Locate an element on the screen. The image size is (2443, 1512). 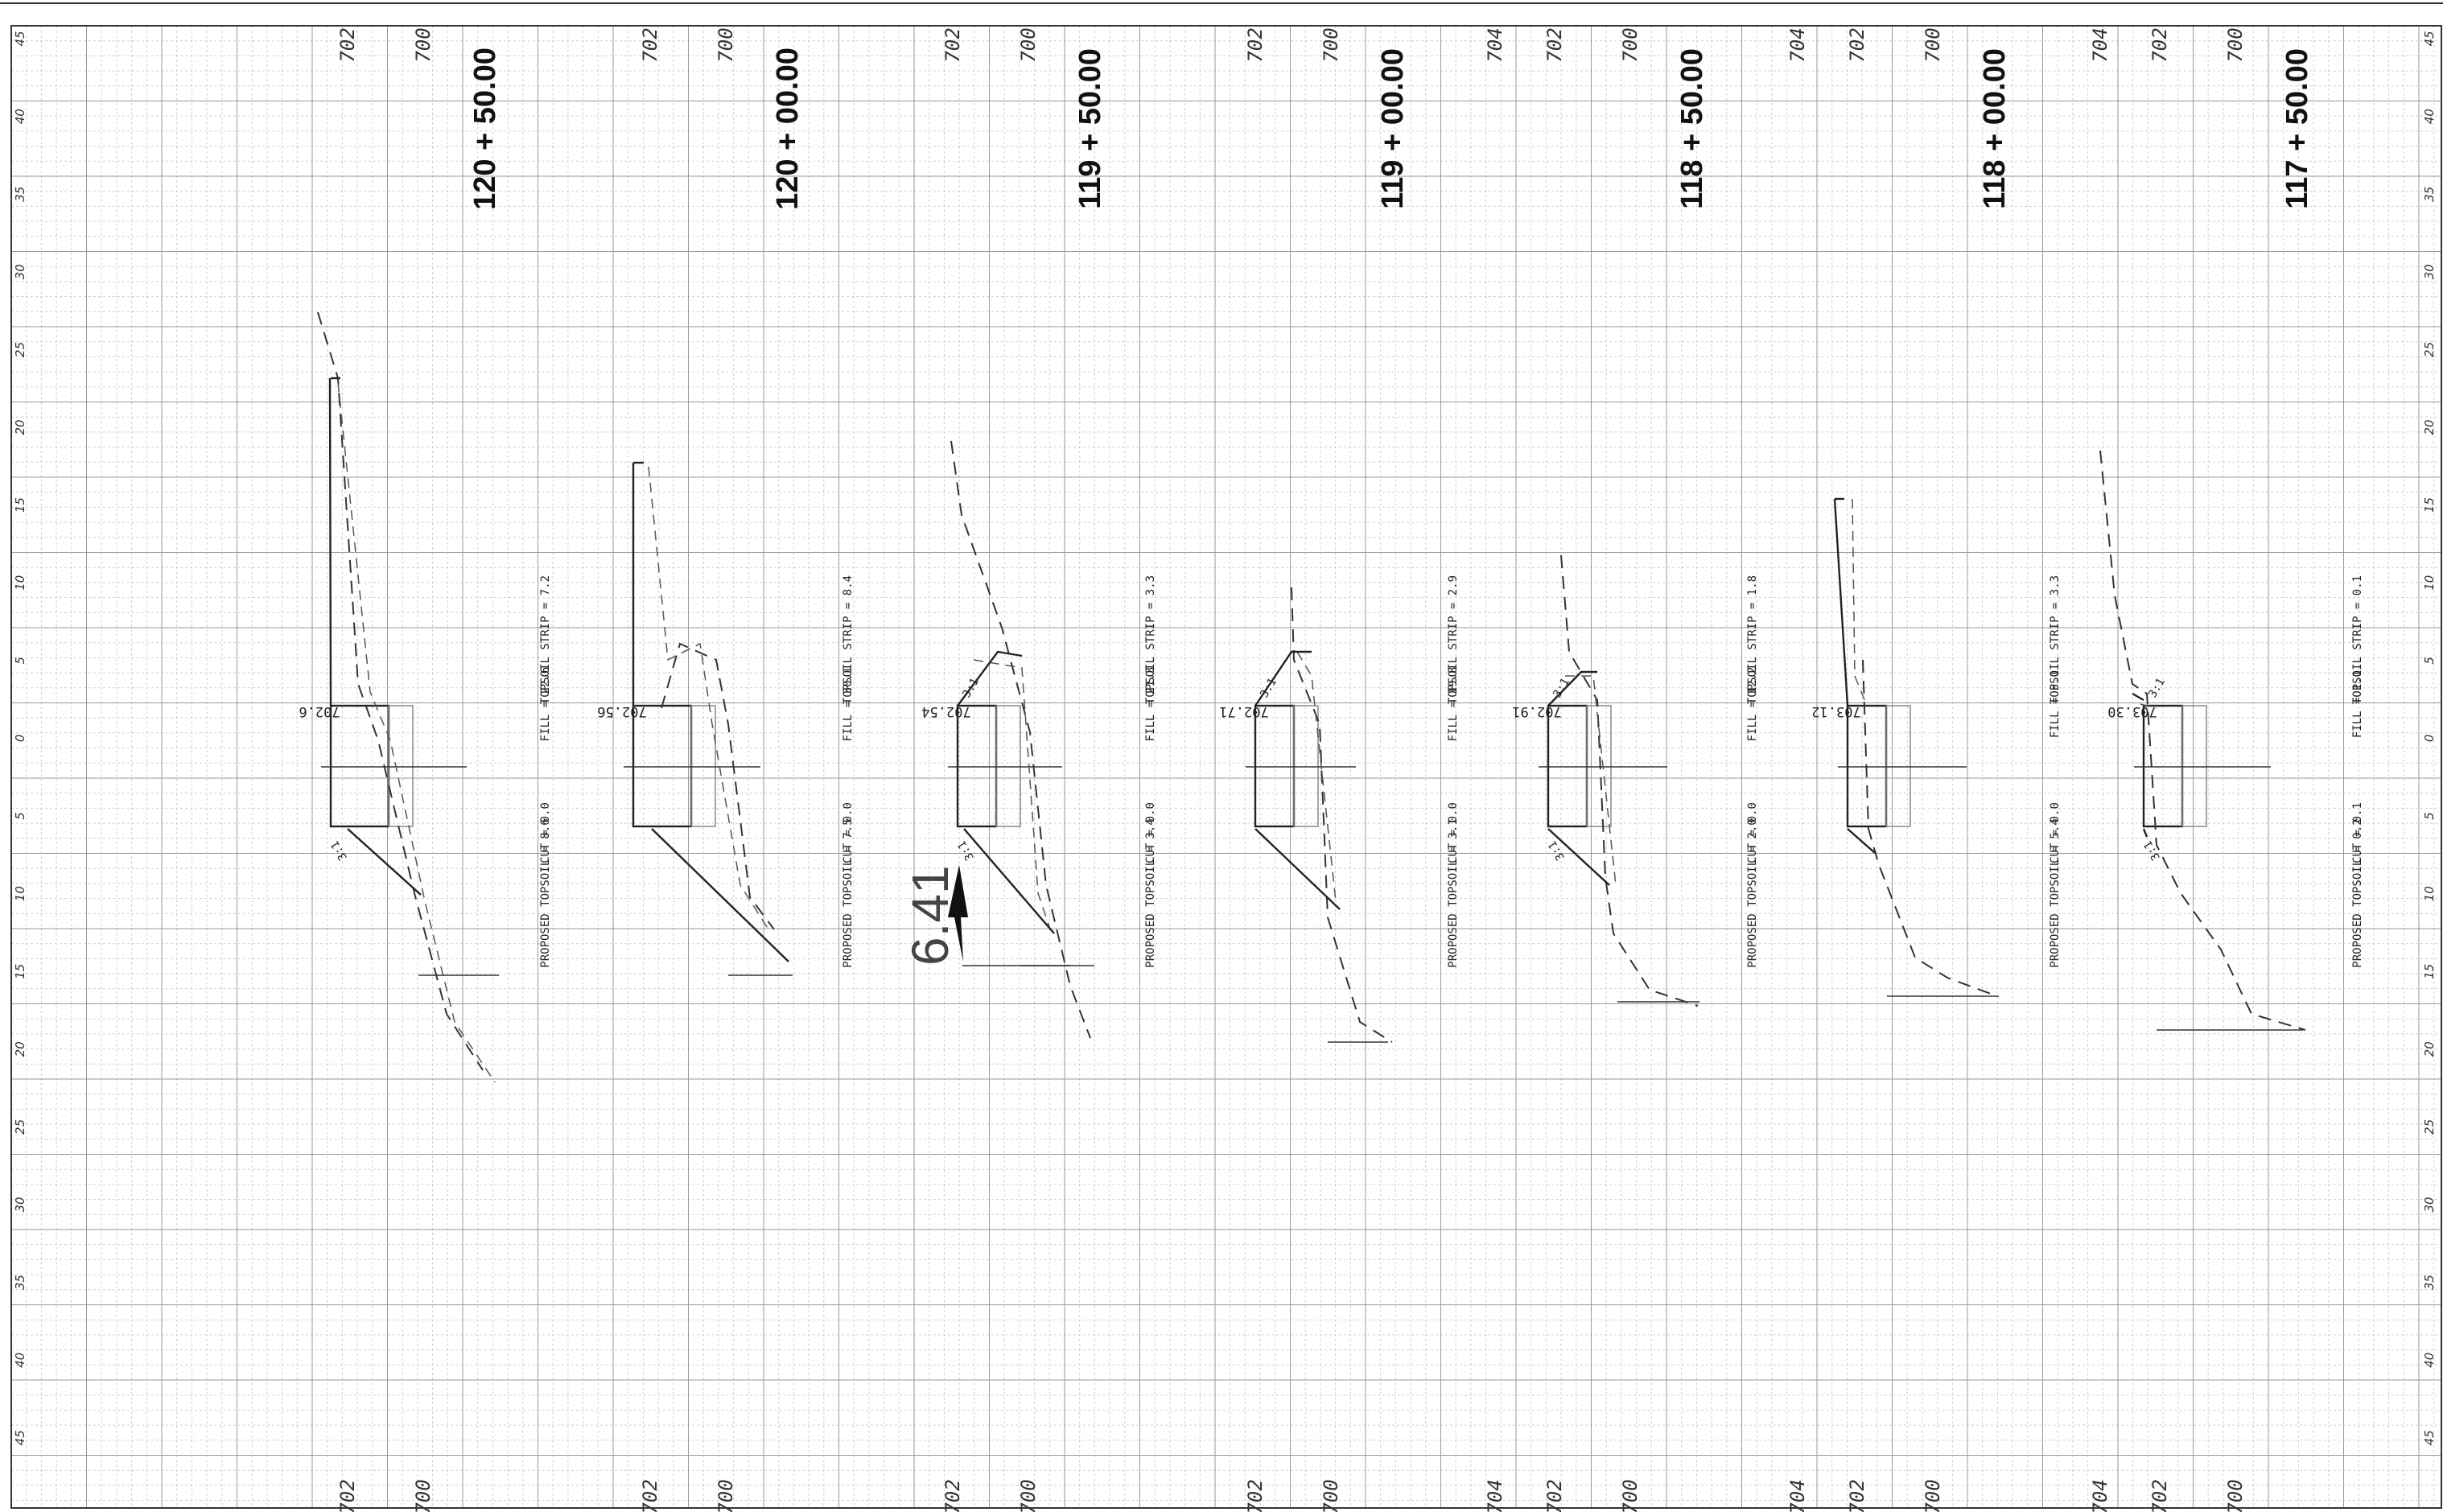
markup-arrow-icon is located at coordinates (958, 913).